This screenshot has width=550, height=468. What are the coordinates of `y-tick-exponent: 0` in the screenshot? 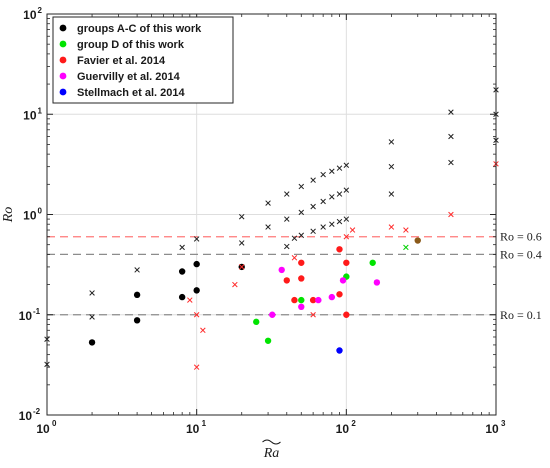 It's located at (40, 211).